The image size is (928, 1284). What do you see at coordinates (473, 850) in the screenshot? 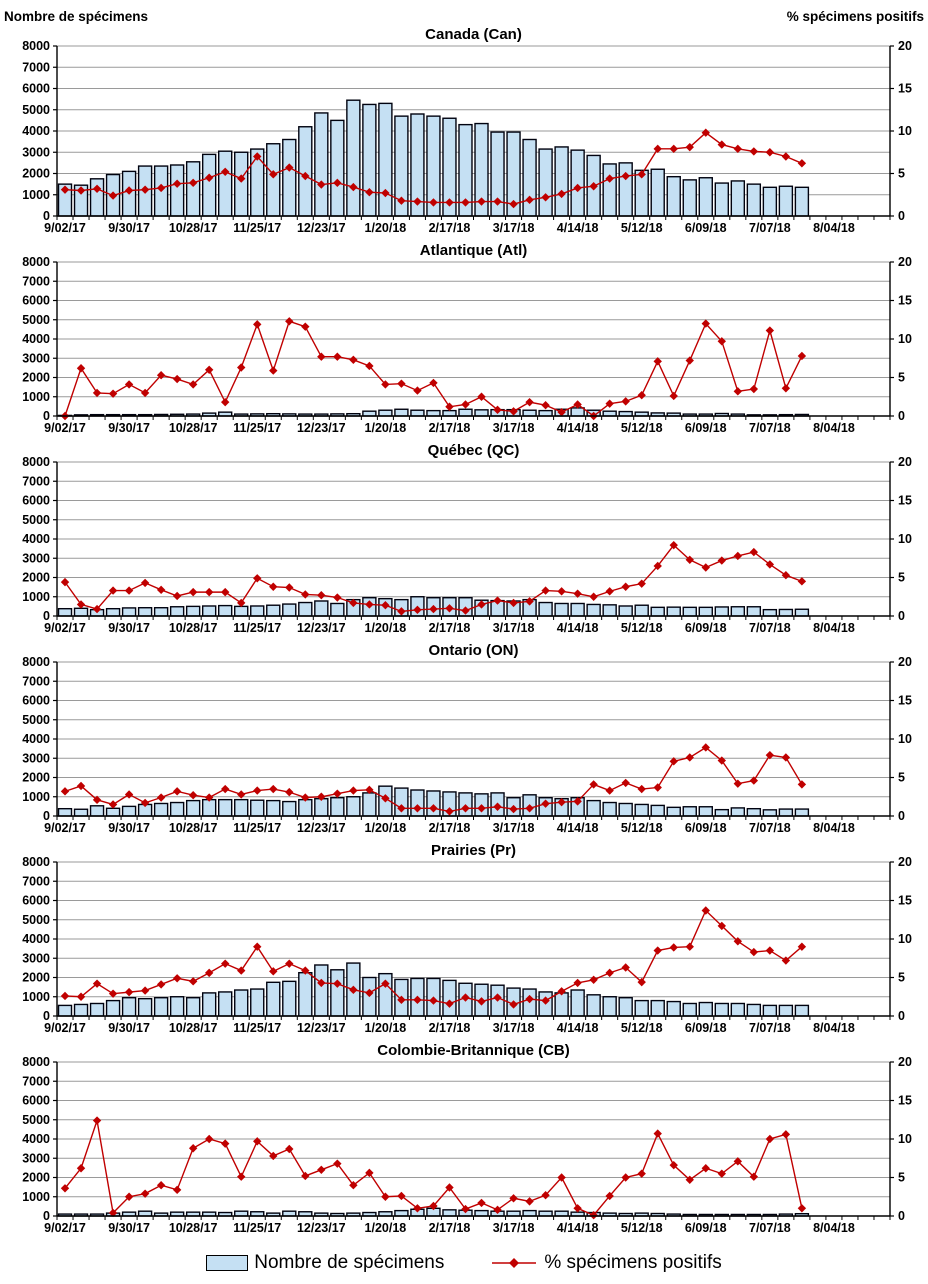
I see `chart-title: Prairies (Pr)` at bounding box center [473, 850].